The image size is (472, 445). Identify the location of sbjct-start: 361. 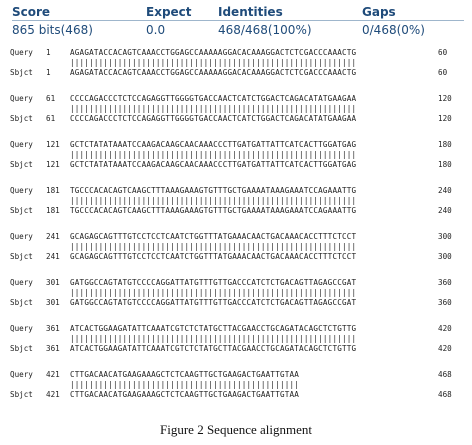
(53, 348).